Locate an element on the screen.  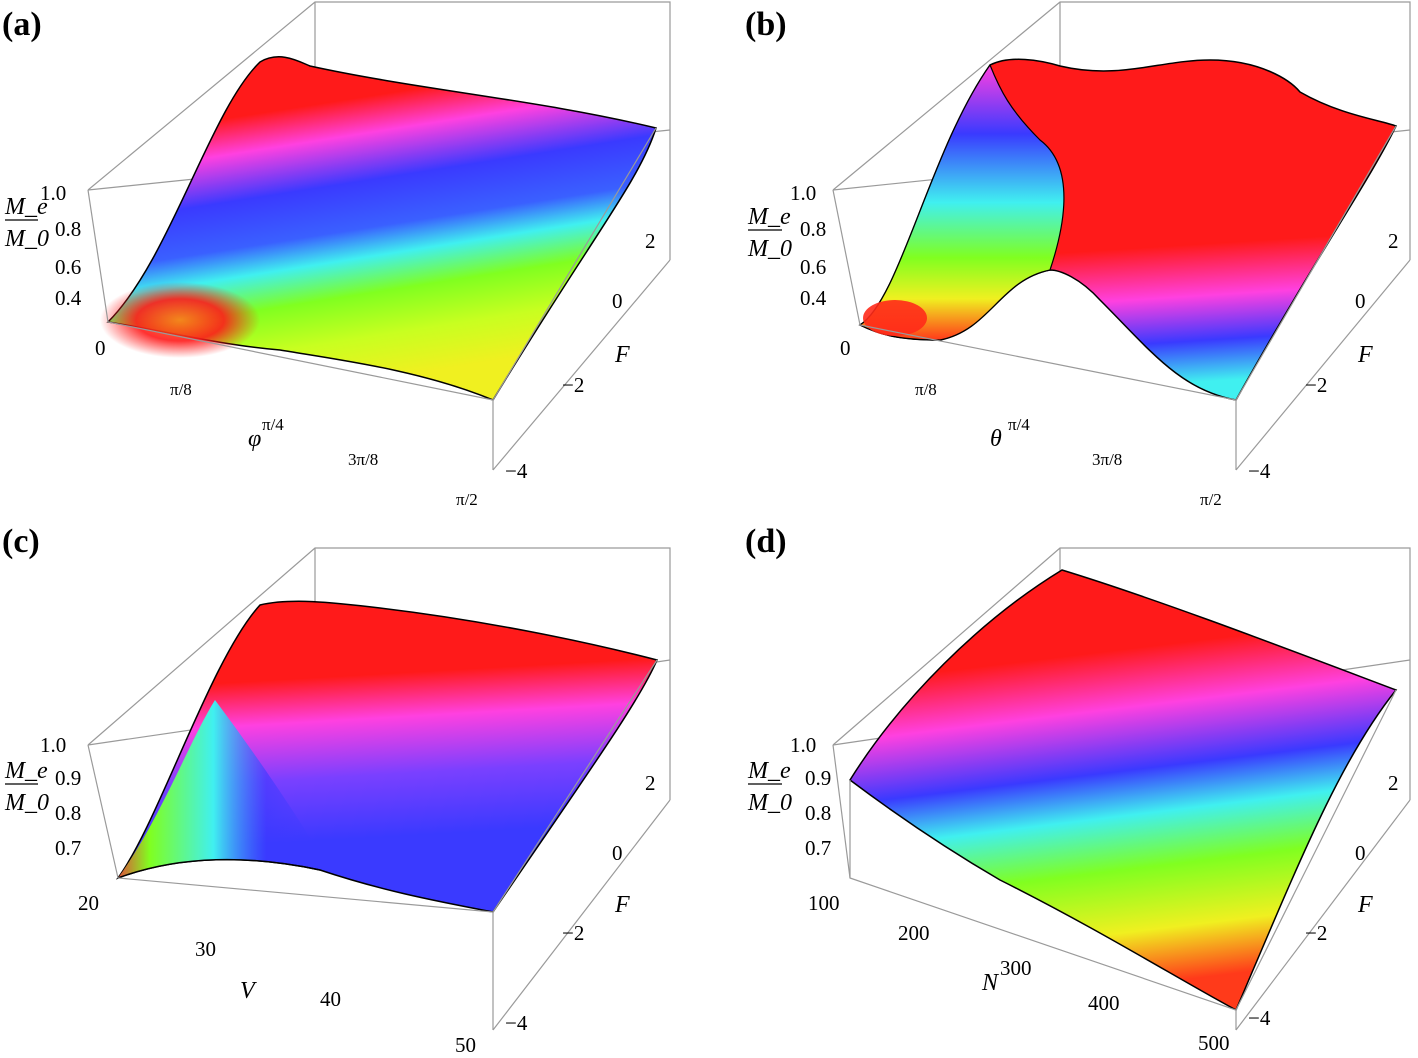
panel-a-z-tick-2: 0.6 is located at coordinates (68, 267).